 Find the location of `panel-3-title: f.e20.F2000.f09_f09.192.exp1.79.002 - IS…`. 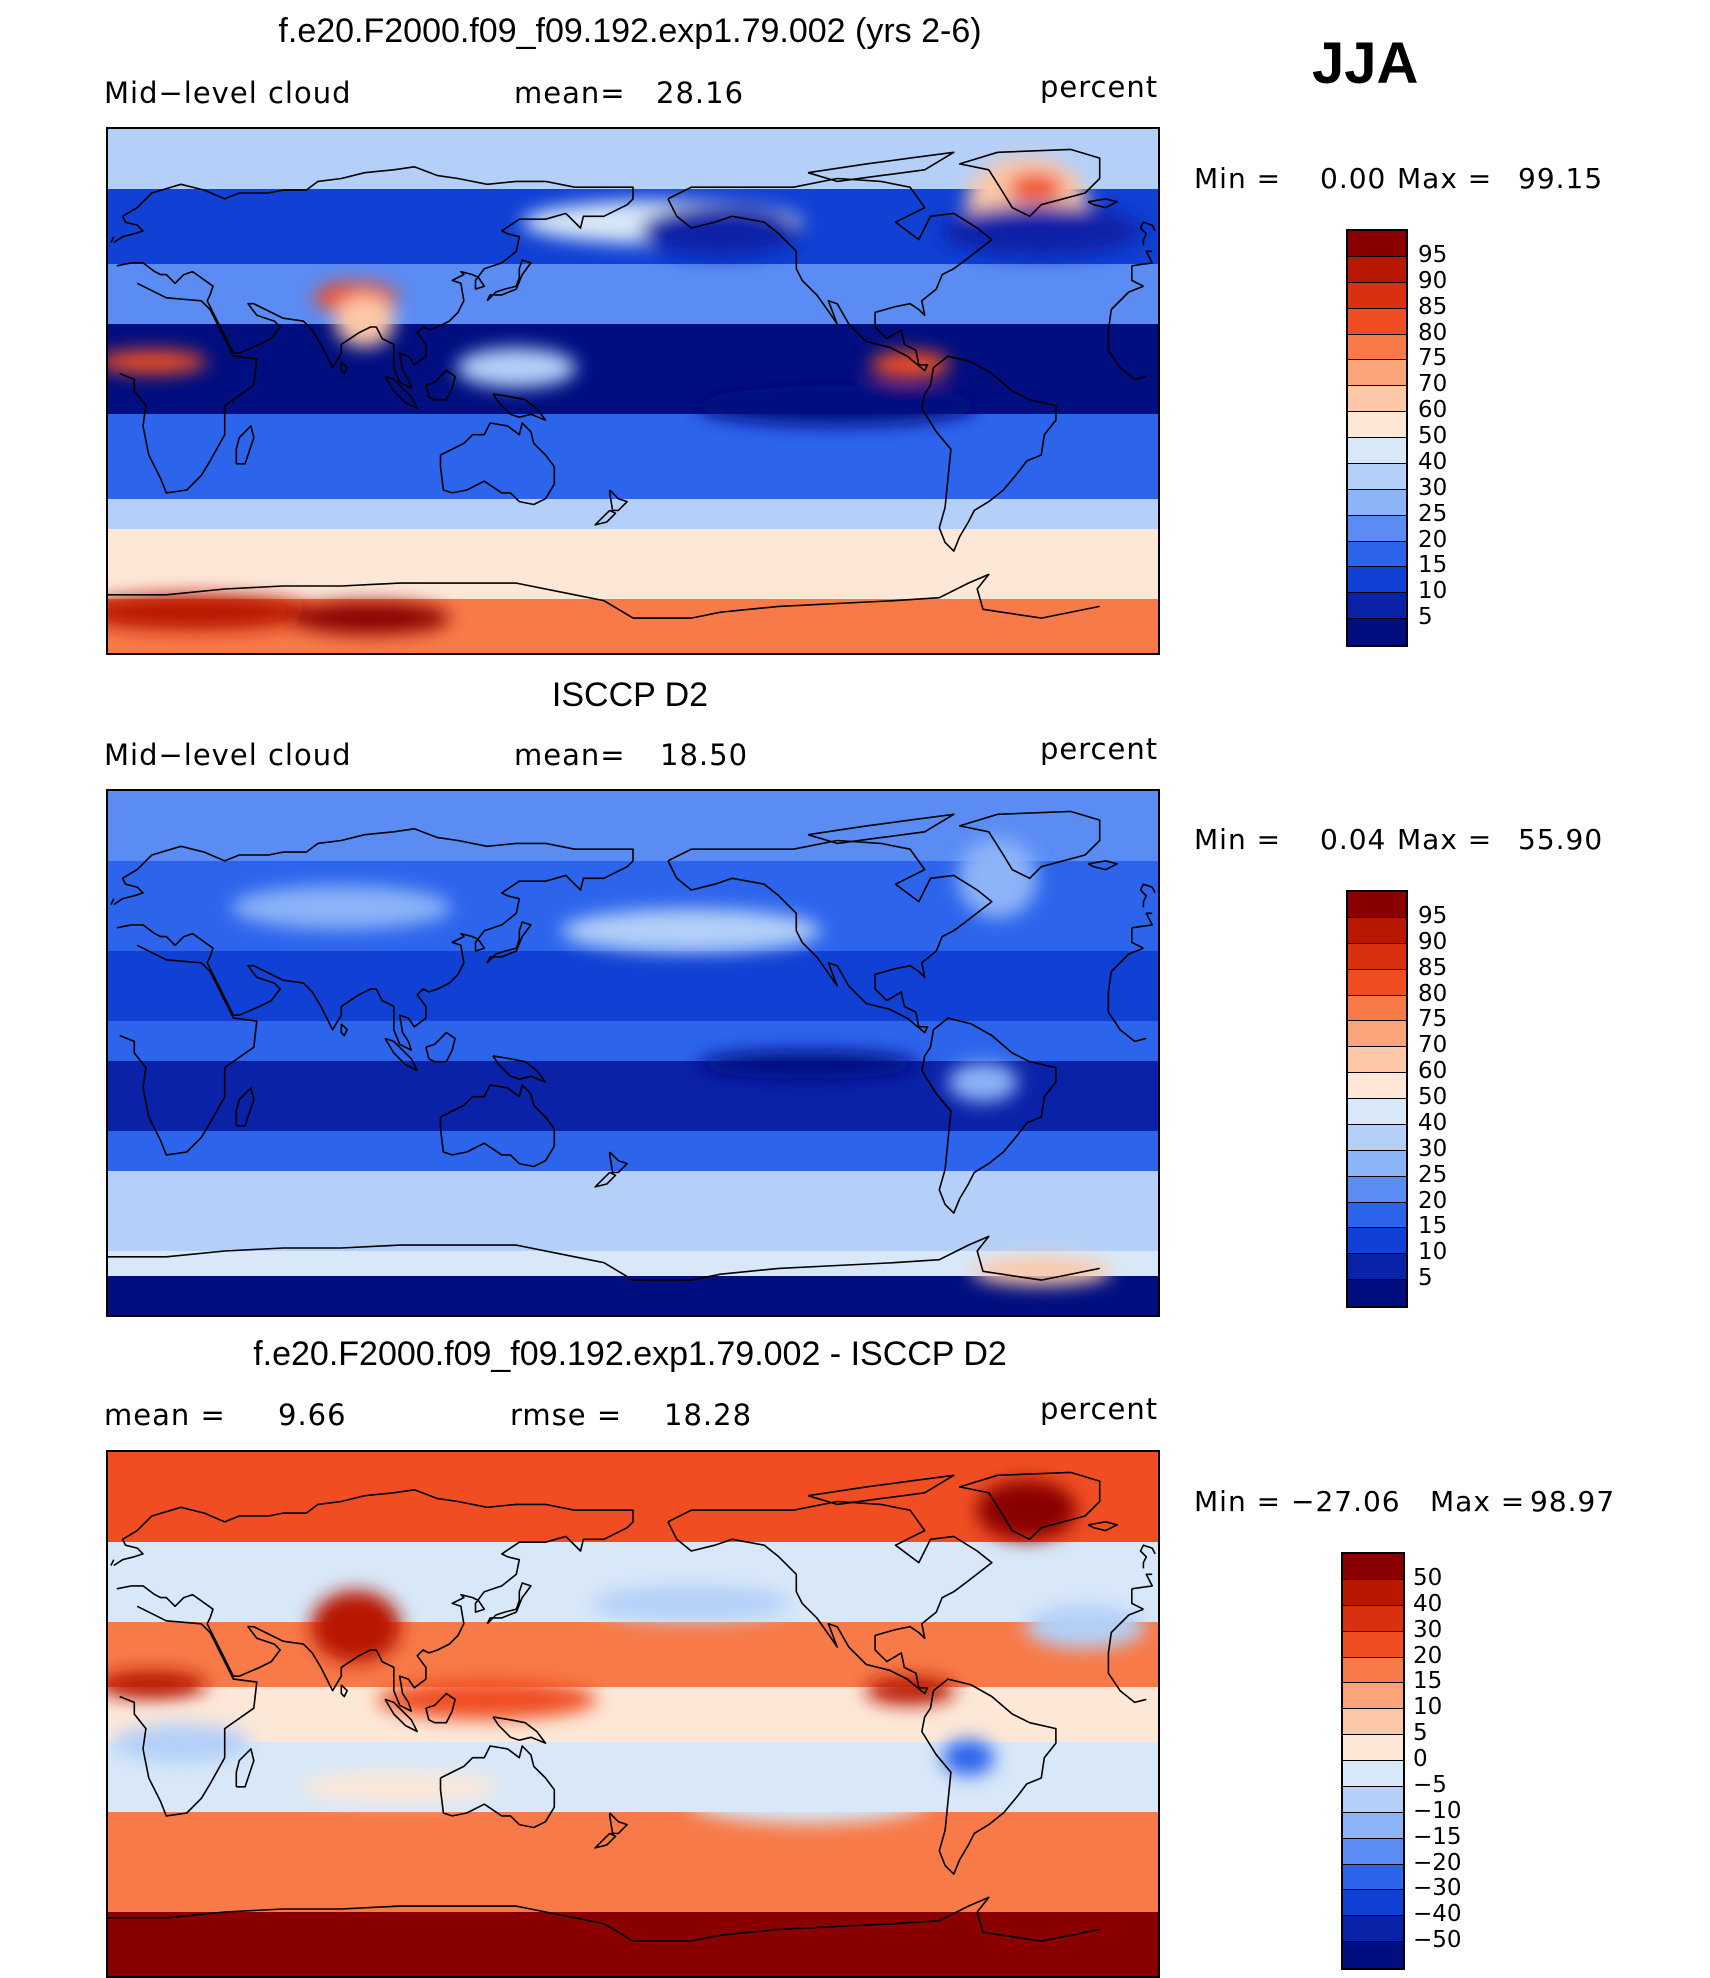

panel-3-title: f.e20.F2000.f09_f09.192.exp1.79.002 - IS… is located at coordinates (630, 1354).